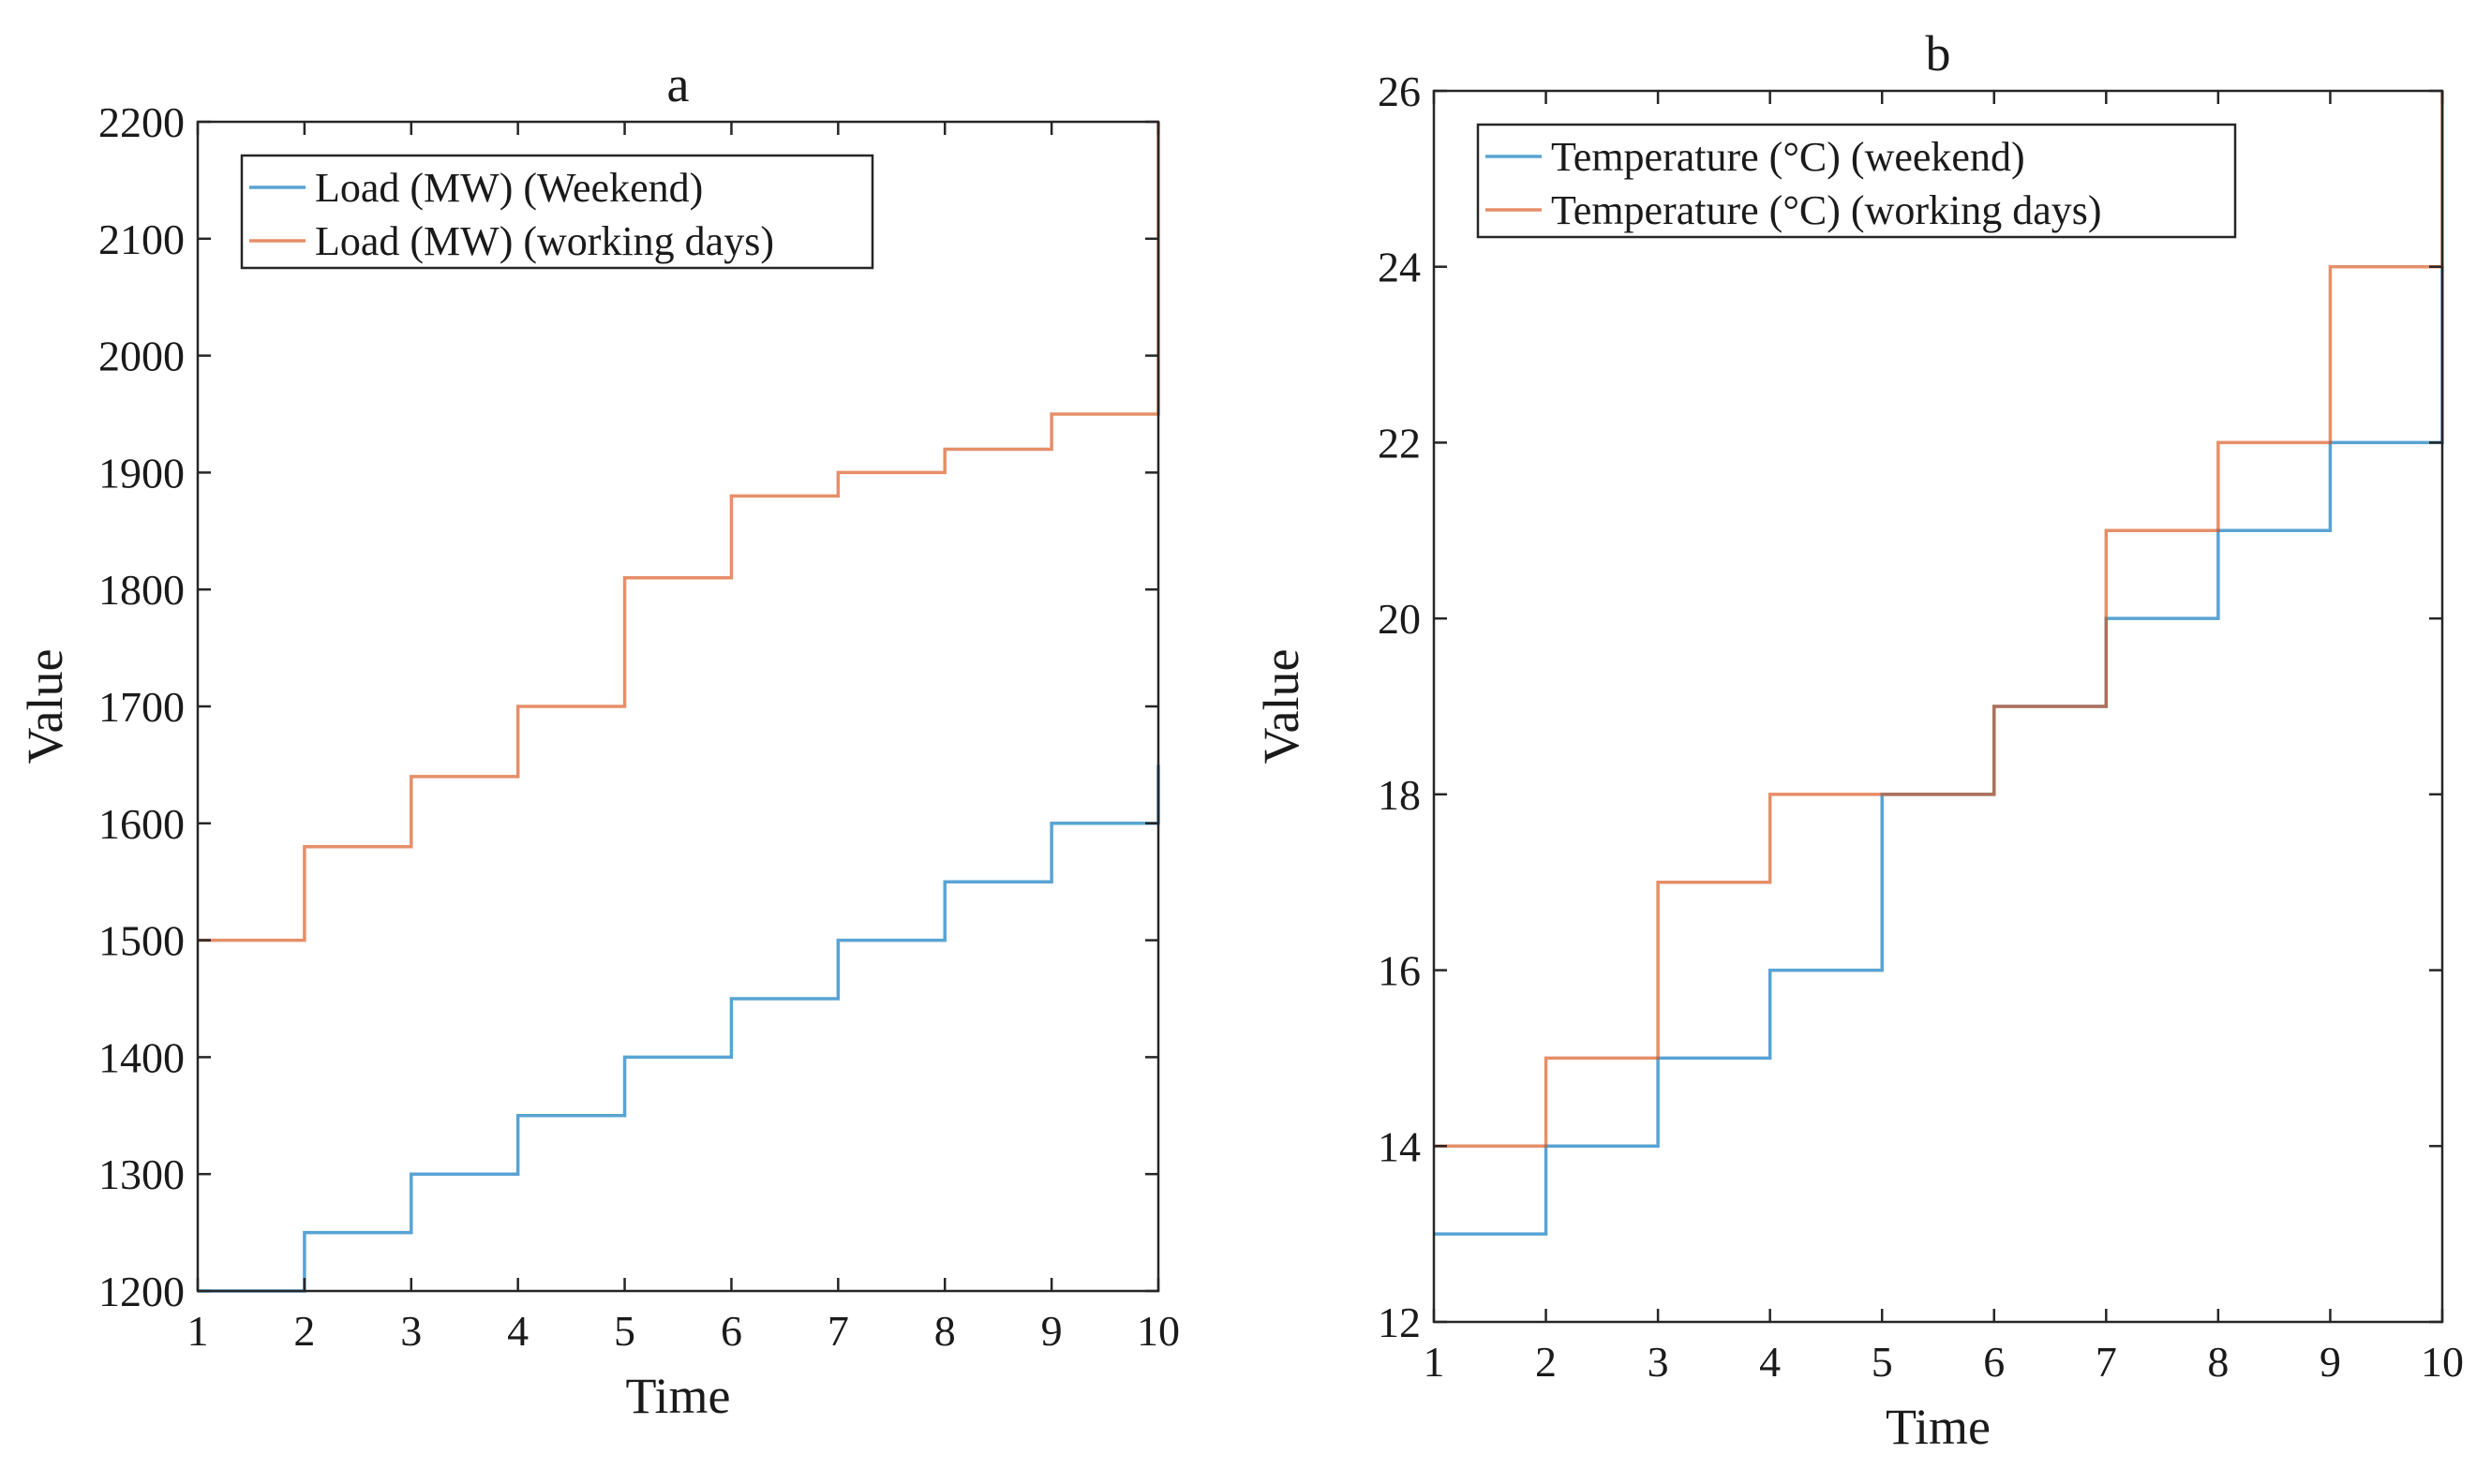 The height and width of the screenshot is (1484, 2491). Describe the element at coordinates (141, 1291) in the screenshot. I see `y-tick-label: 1200` at that location.